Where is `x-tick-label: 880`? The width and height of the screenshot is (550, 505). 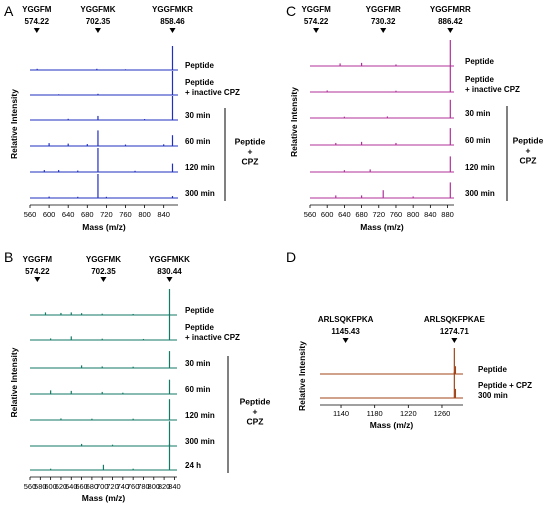
x-tick-label: 880 is located at coordinates (447, 214).